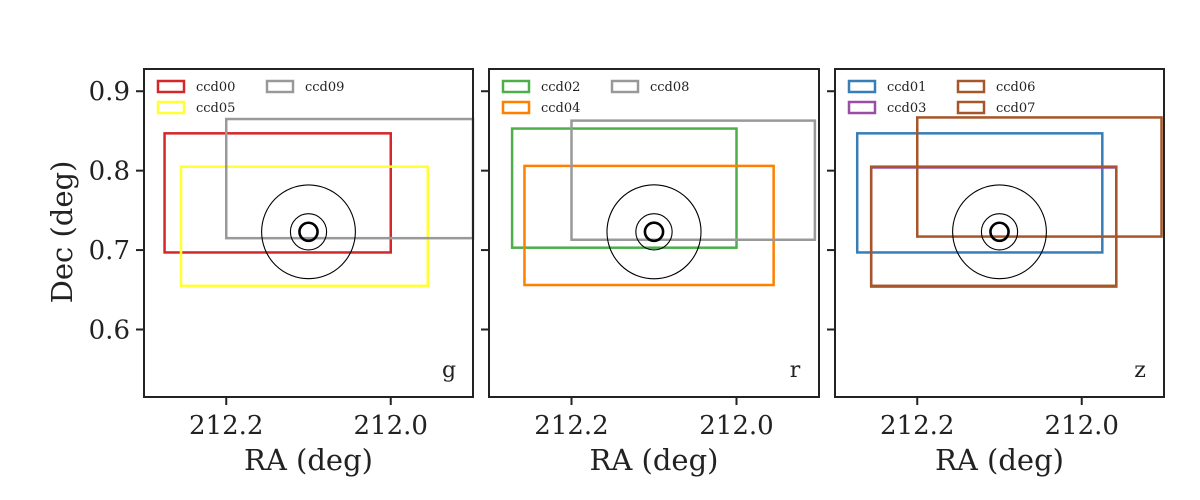  I want to click on footprint-ccd02, so click(624, 188).